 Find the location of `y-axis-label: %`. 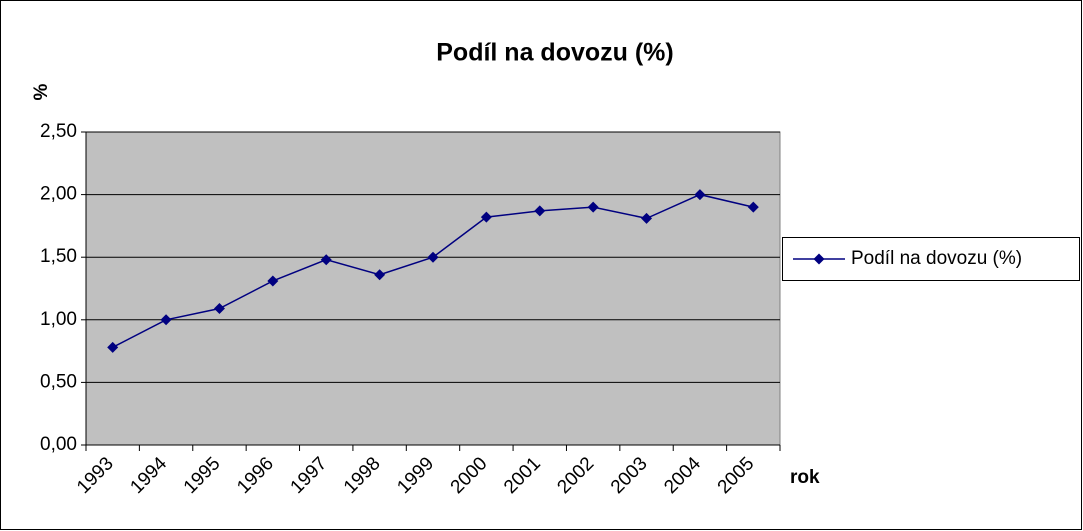

y-axis-label: % is located at coordinates (41, 91).